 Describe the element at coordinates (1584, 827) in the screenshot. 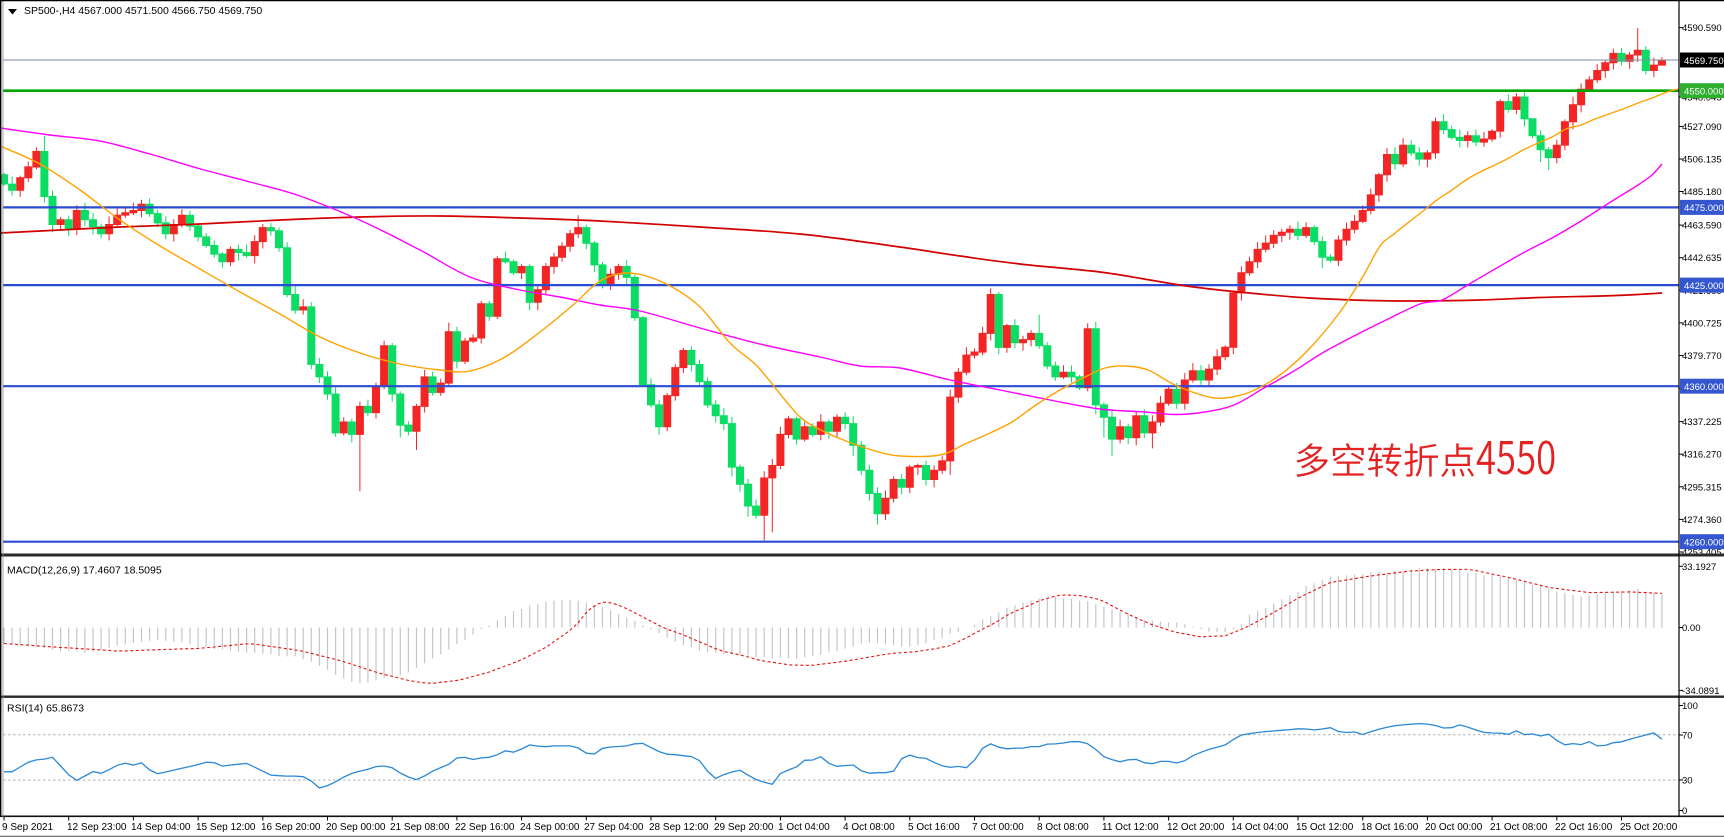

I see `svg-text: 22 Oct 16:00` at that location.